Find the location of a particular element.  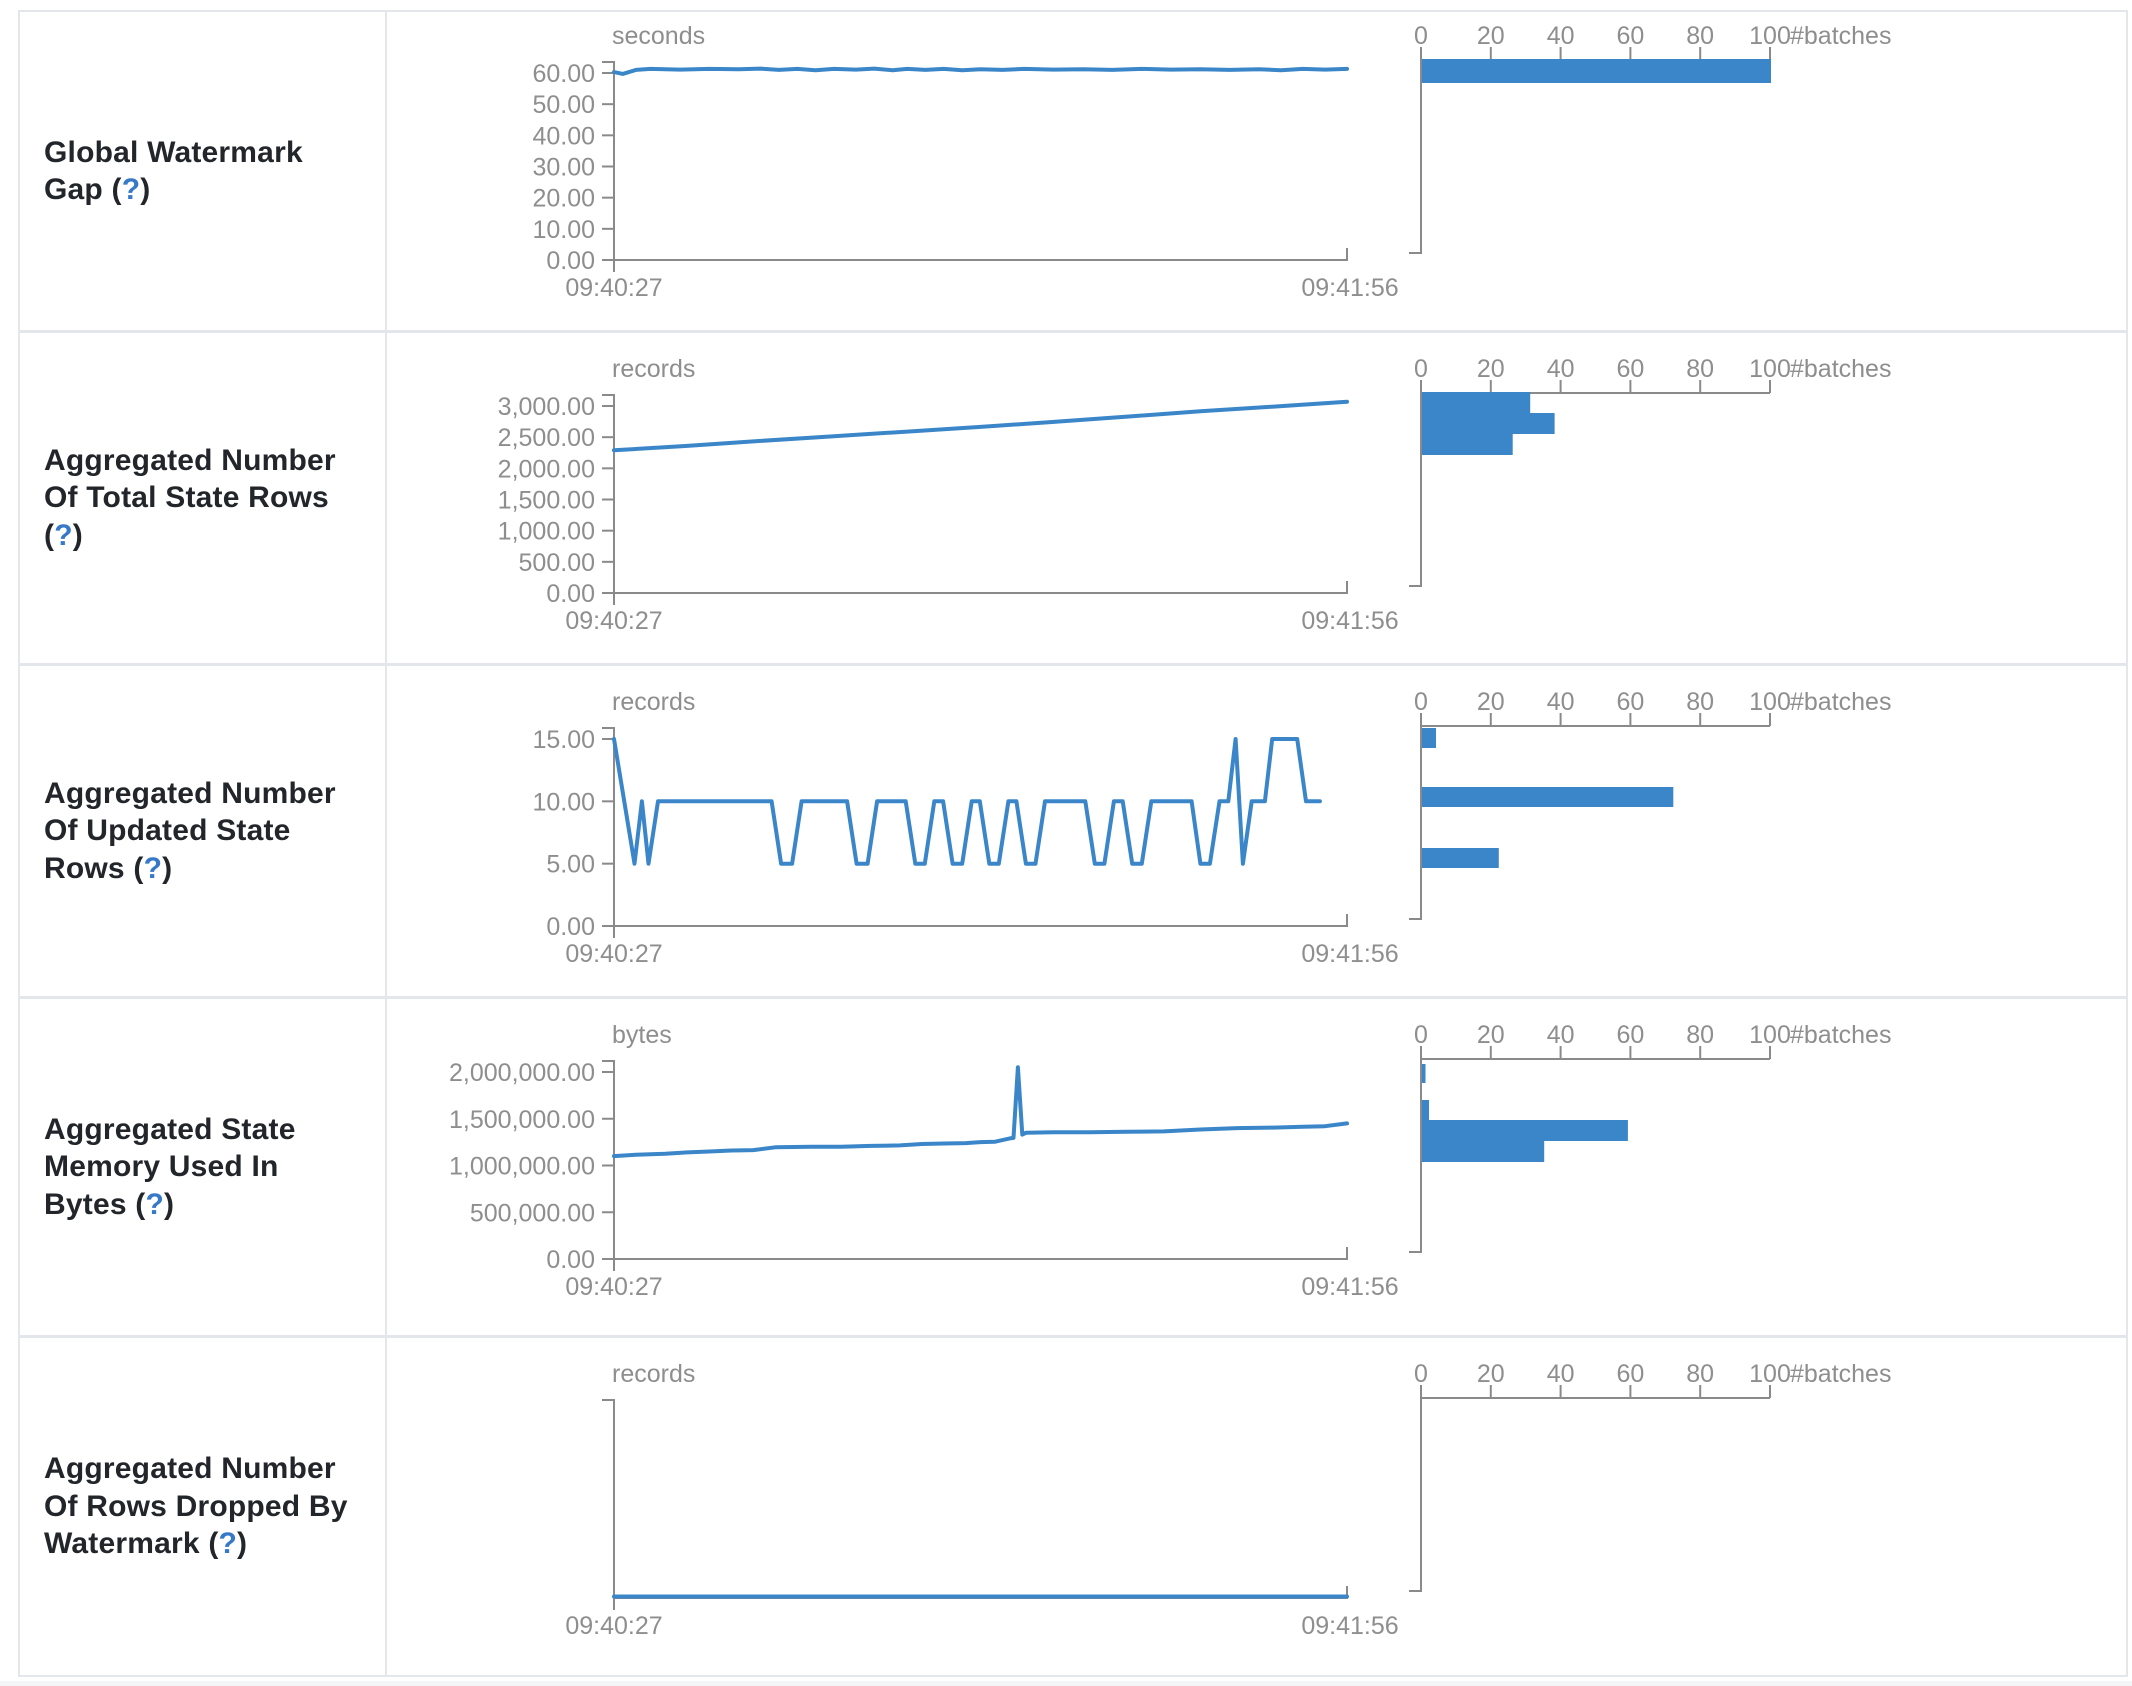

y-tick-label: 10.00 is located at coordinates (563, 230).